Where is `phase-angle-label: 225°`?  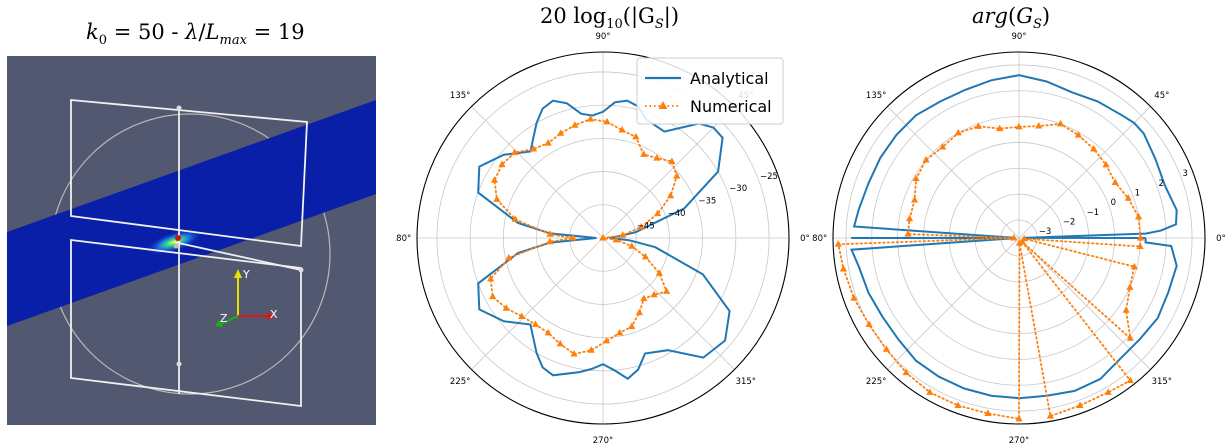
phase-angle-label: 225° is located at coordinates (876, 382).